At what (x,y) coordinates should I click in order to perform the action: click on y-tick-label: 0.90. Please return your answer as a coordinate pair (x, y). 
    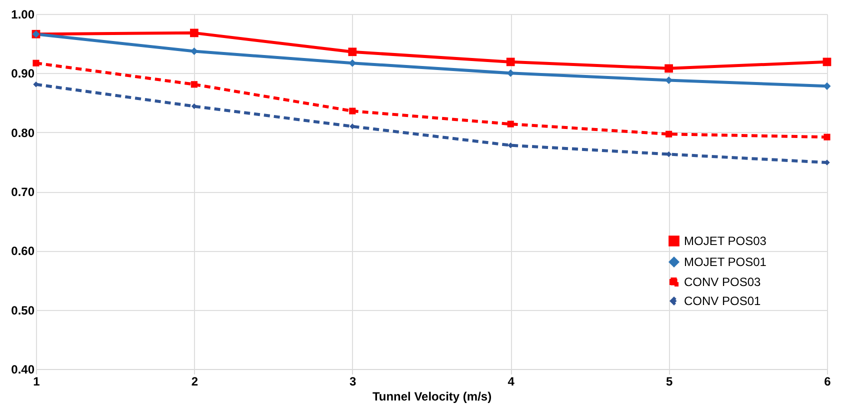
    Looking at the image, I should click on (23, 73).